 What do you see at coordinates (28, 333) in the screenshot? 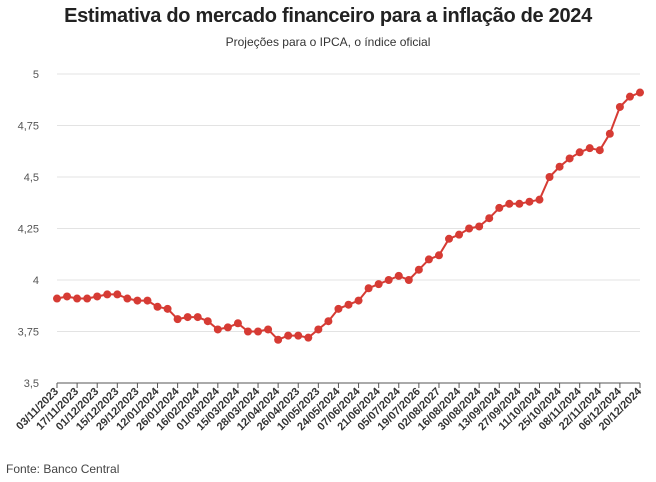
I see `y-tick-label: 3,75` at bounding box center [28, 333].